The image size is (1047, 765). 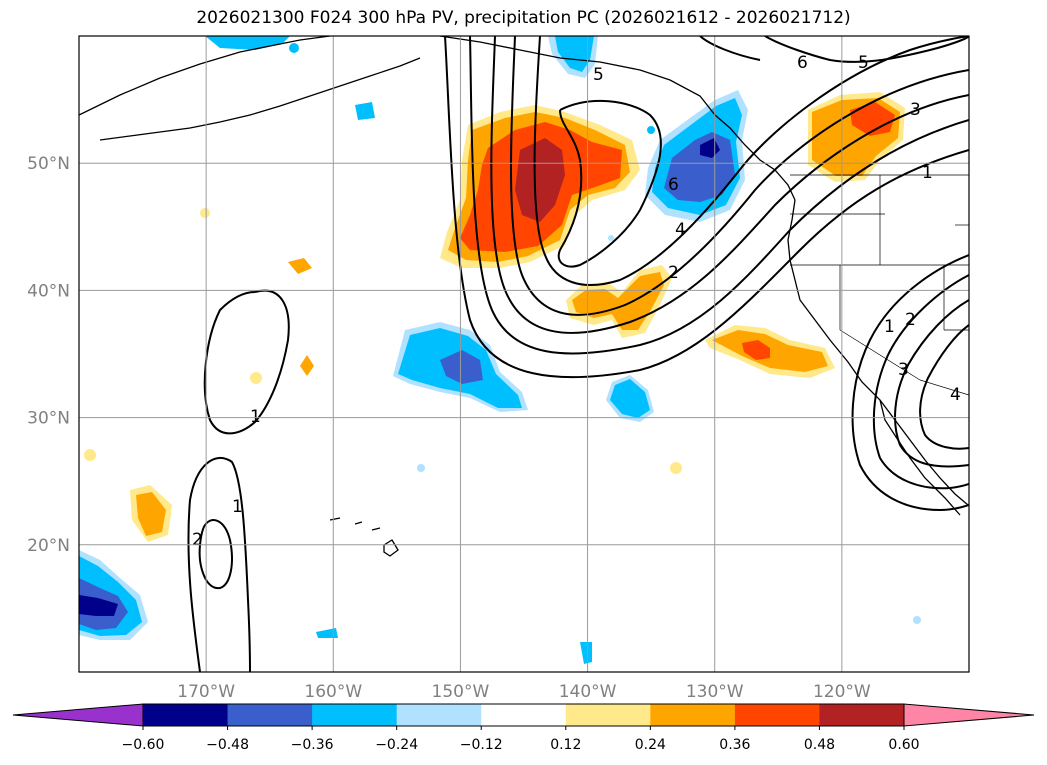 I want to click on coastline-hawaii, so click(x=364, y=537).